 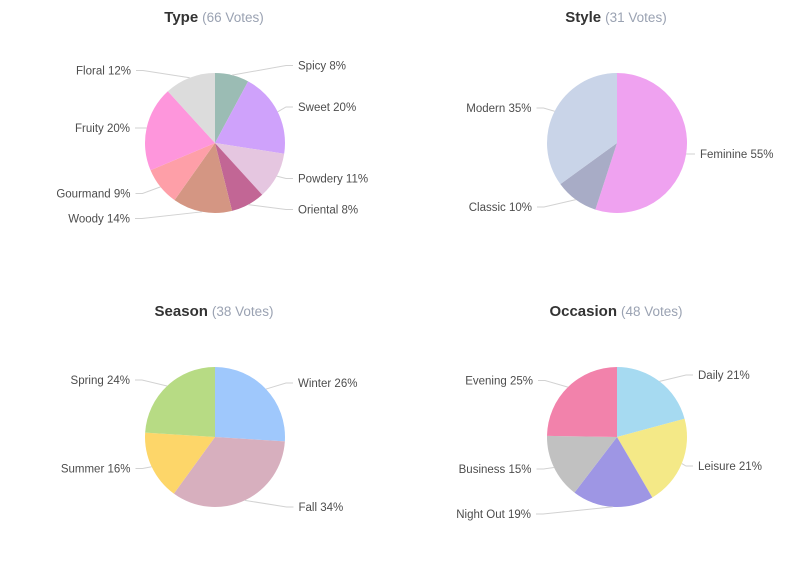 What do you see at coordinates (327, 384) in the screenshot?
I see `slice-label-winter: Winter 26%` at bounding box center [327, 384].